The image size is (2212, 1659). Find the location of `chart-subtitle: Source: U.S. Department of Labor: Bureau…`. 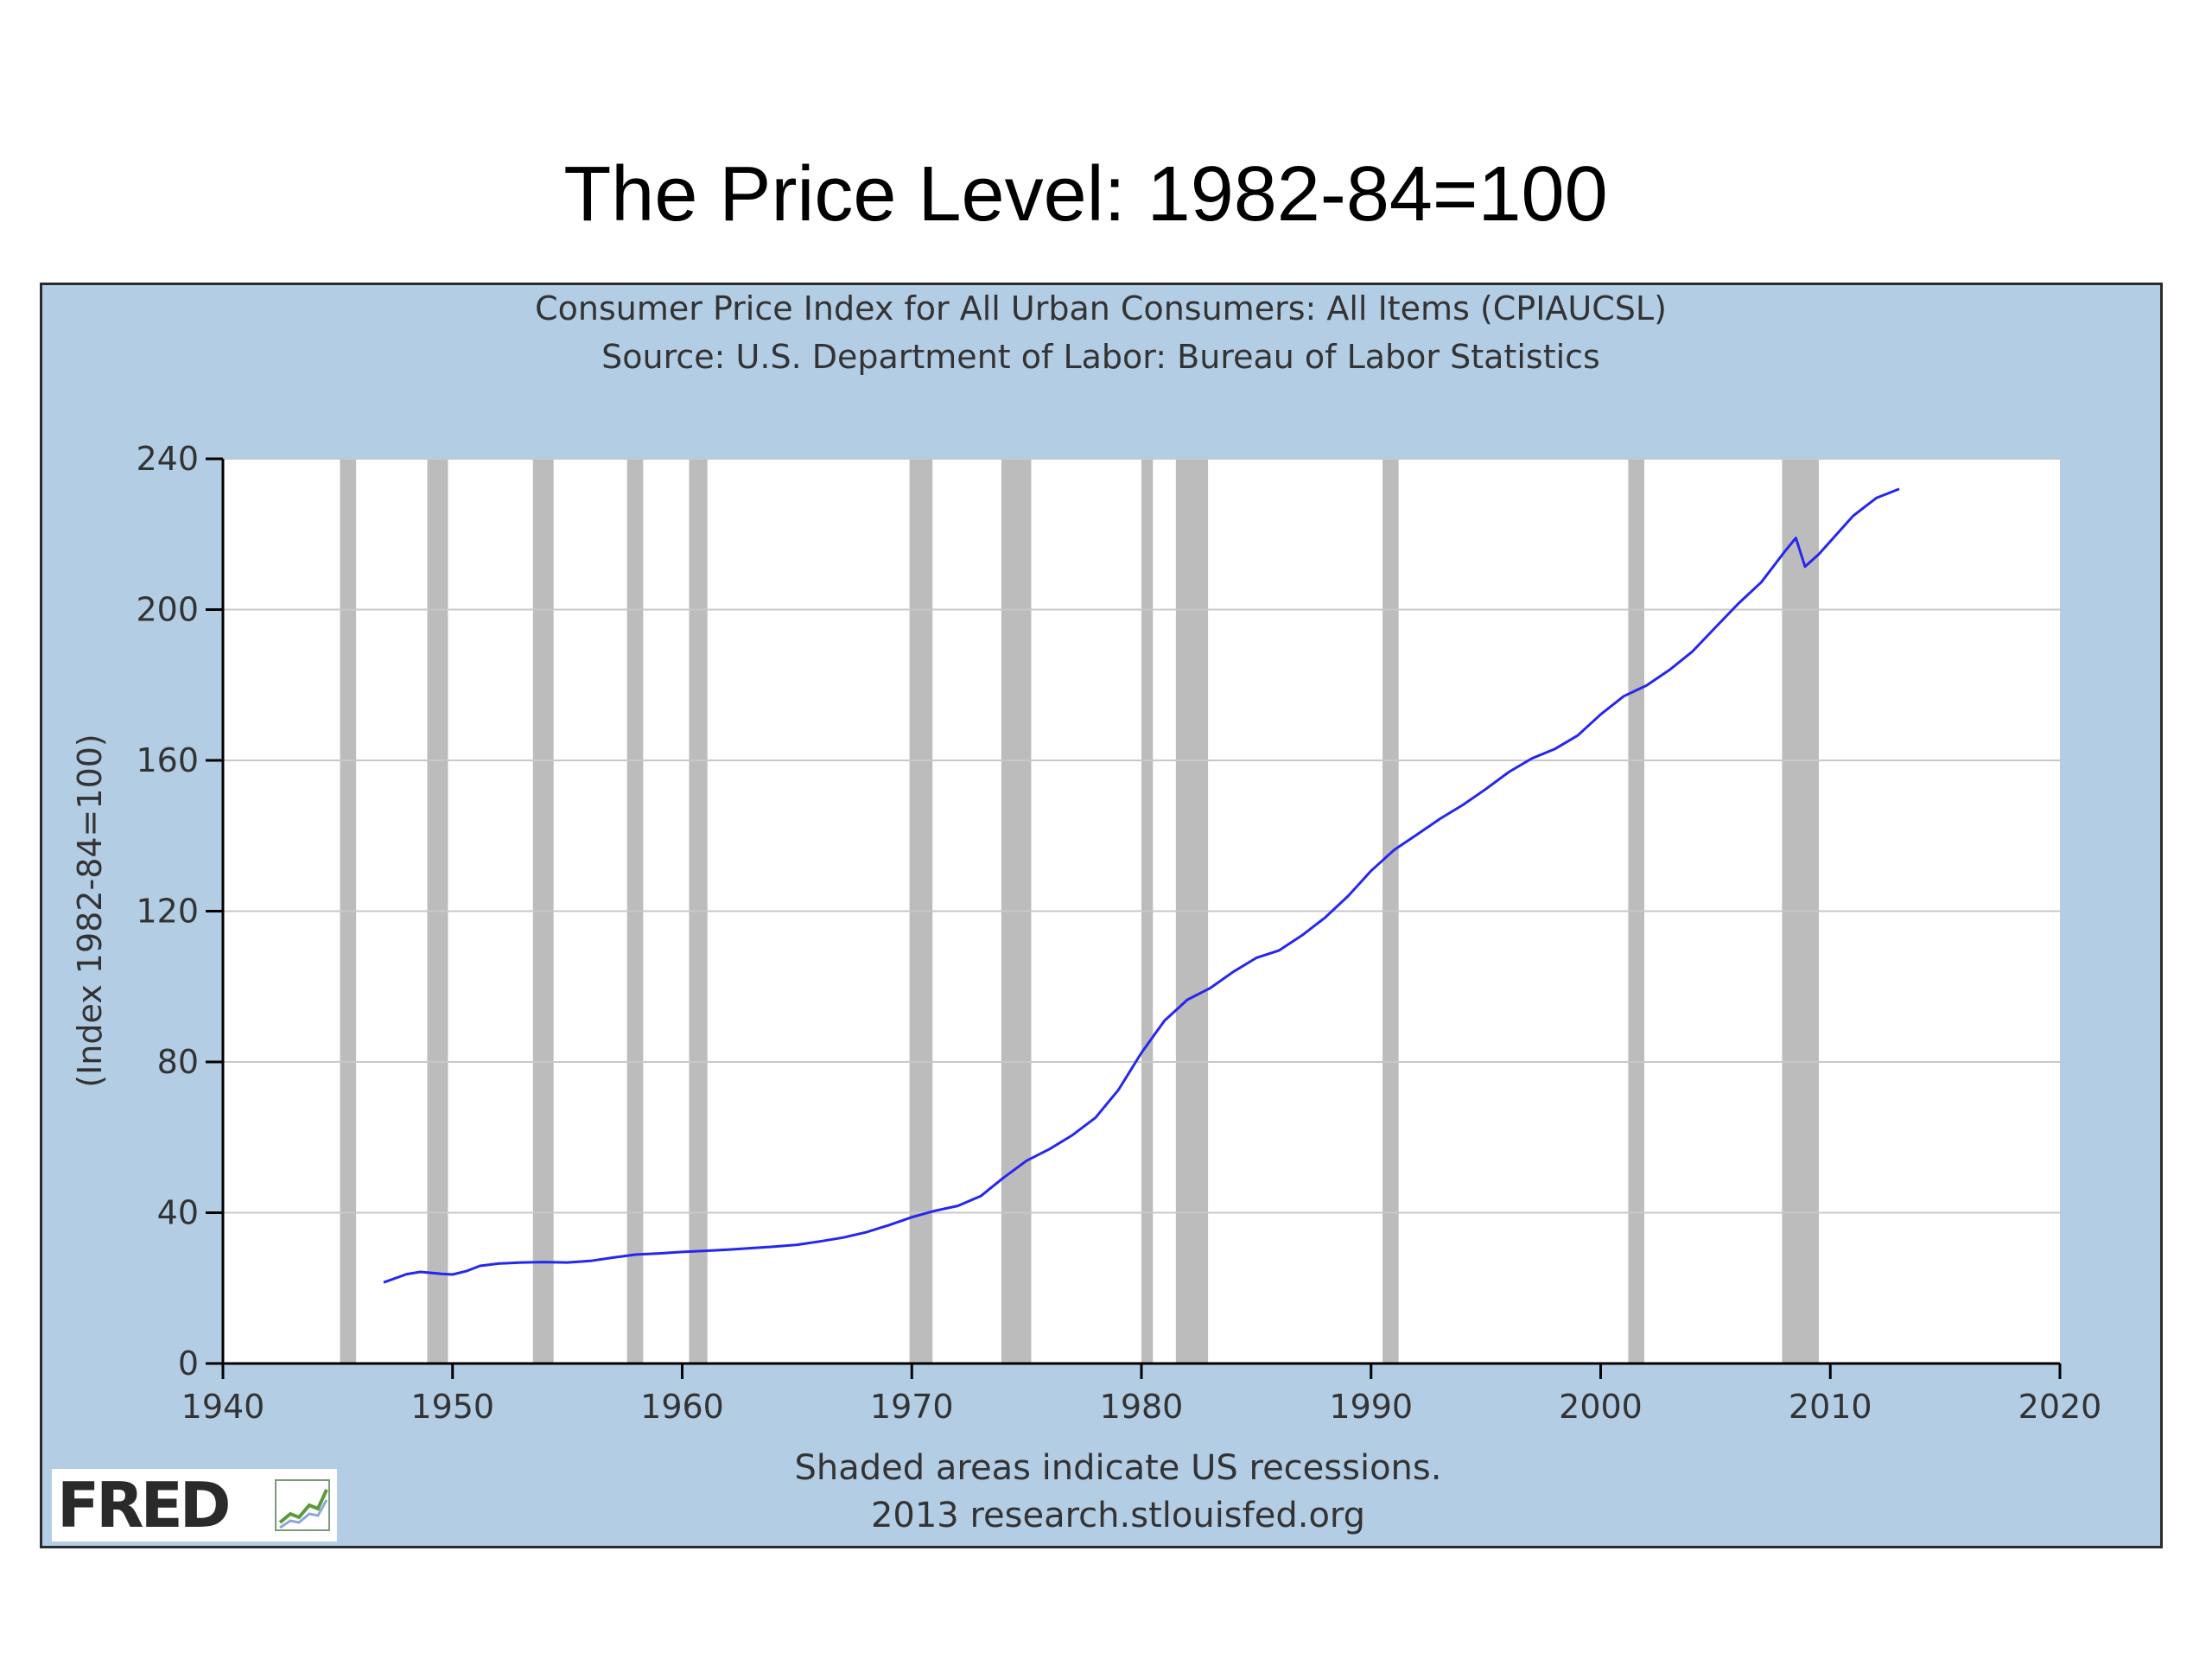

chart-subtitle: Source: U.S. Department of Labor: Bureau… is located at coordinates (1100, 357).